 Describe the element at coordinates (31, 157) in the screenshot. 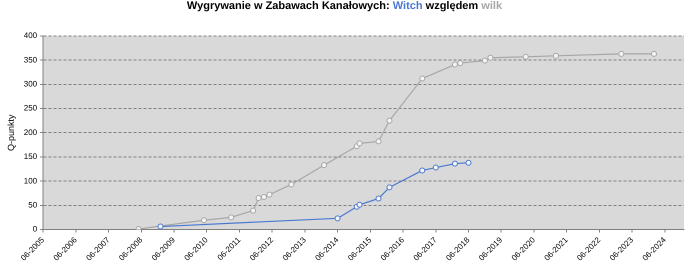

I see `y-tick-label: 150` at that location.